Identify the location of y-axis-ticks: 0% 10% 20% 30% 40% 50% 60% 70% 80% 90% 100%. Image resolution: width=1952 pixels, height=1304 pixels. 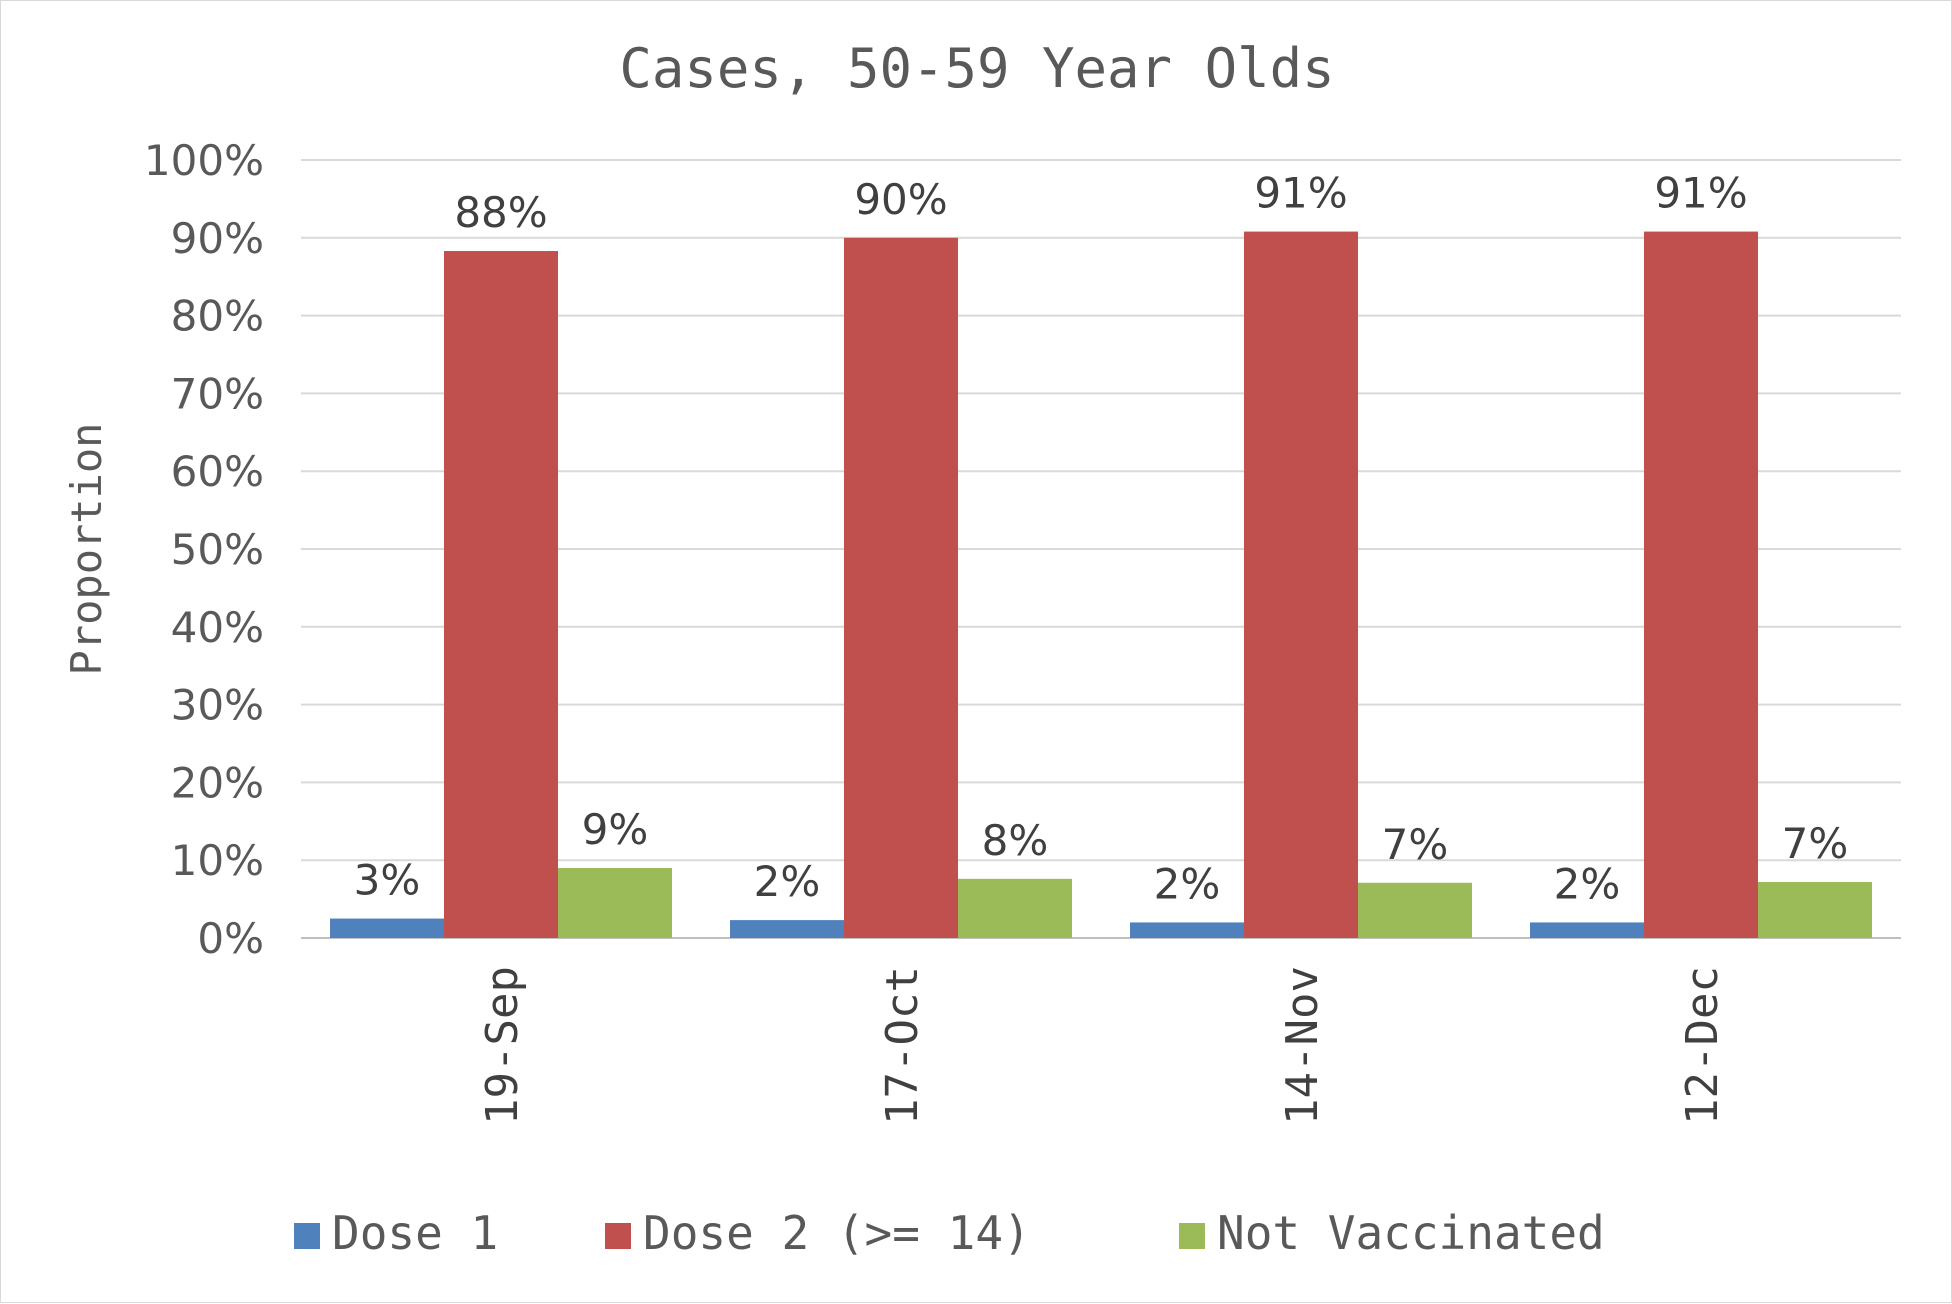
(204, 549).